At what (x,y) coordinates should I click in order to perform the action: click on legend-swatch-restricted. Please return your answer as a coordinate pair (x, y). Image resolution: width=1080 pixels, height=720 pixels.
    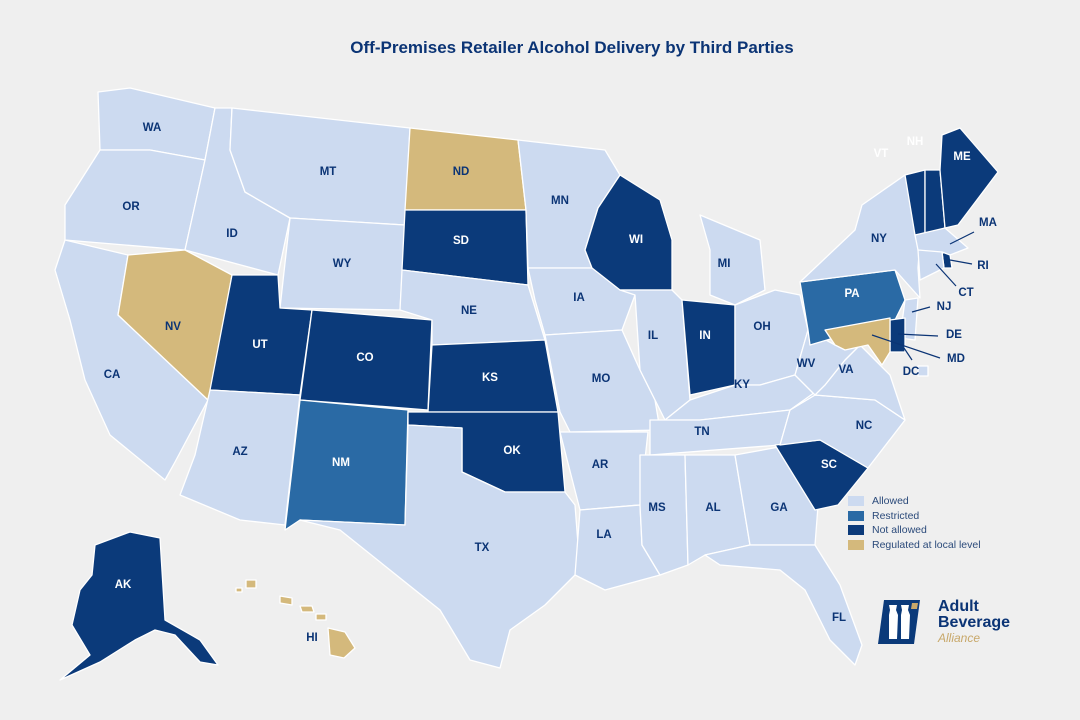
    Looking at the image, I should click on (856, 515).